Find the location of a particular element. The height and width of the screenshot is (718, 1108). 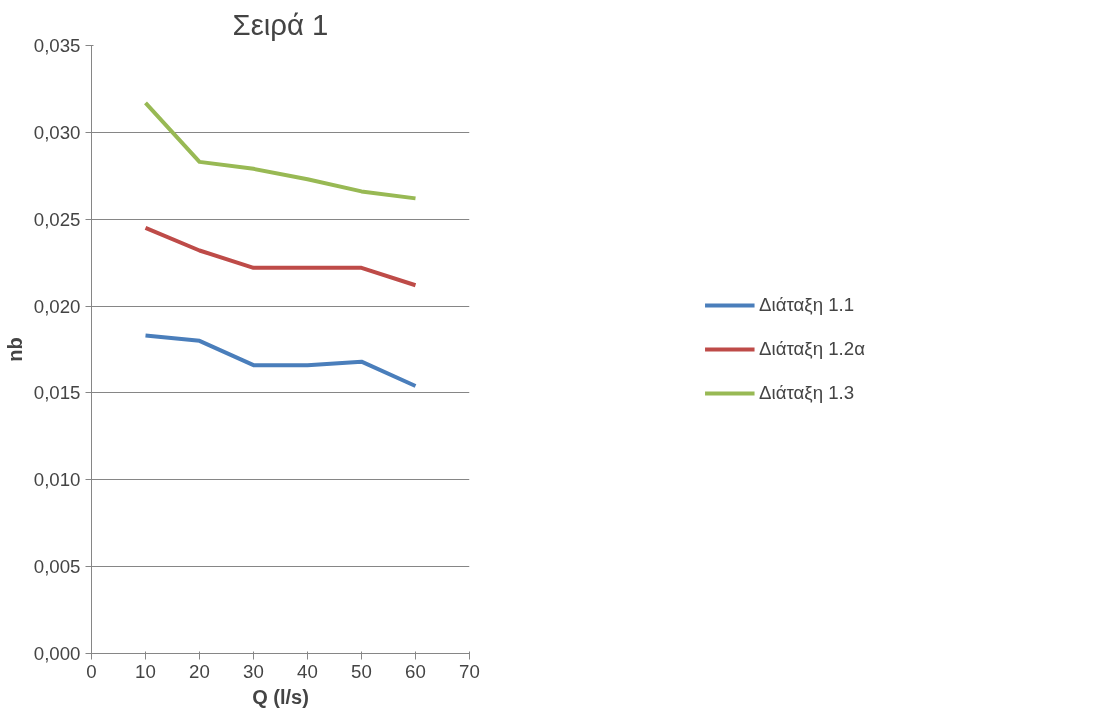

y-axis-title: nb is located at coordinates (14, 349).